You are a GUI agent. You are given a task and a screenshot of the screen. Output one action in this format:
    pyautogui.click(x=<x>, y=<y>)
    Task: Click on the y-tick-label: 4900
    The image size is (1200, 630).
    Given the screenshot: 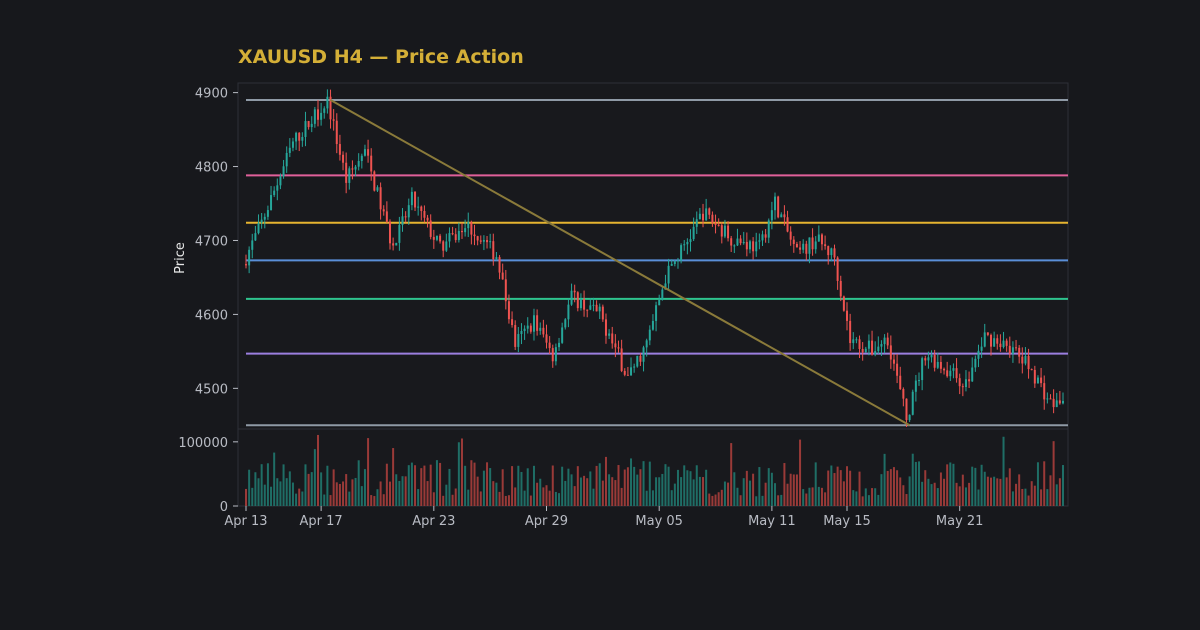 What is the action you would take?
    pyautogui.click(x=211, y=94)
    